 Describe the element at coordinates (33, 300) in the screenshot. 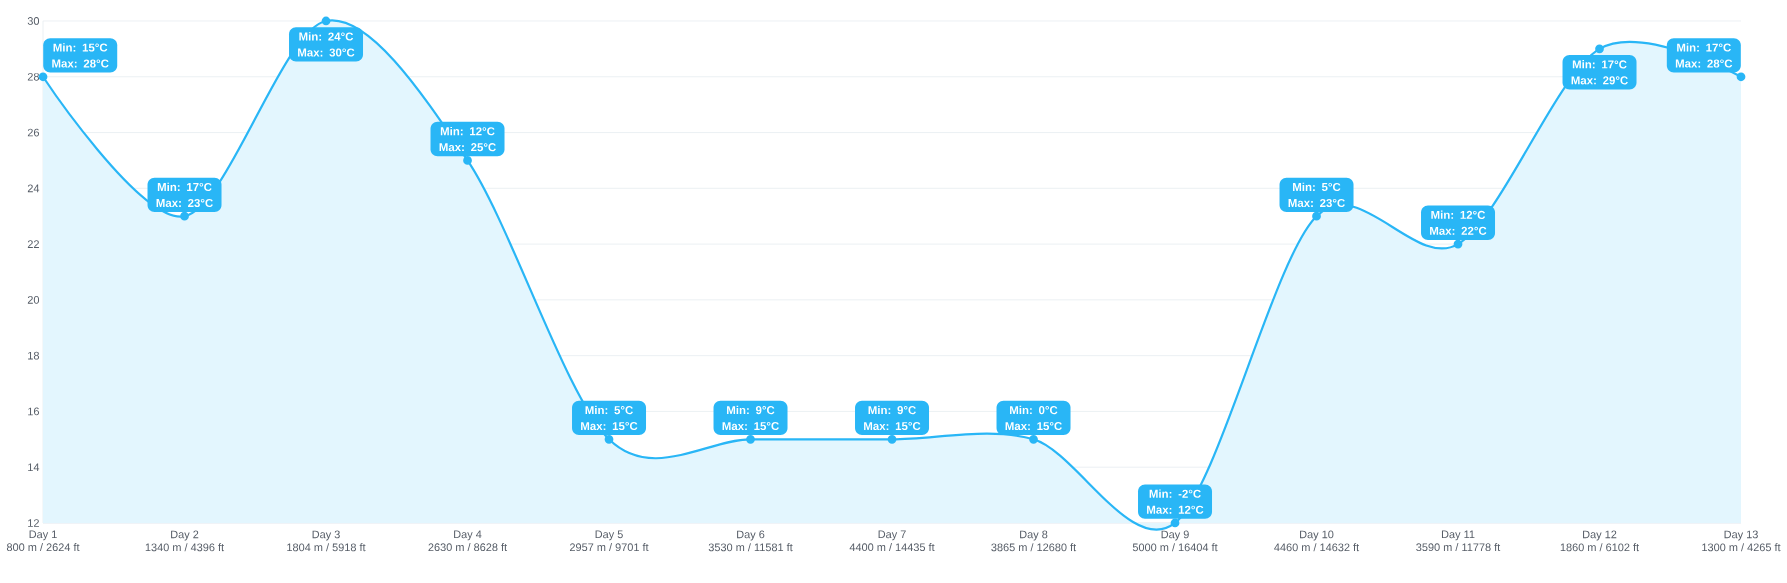

I see `y-tick-label: 20` at that location.